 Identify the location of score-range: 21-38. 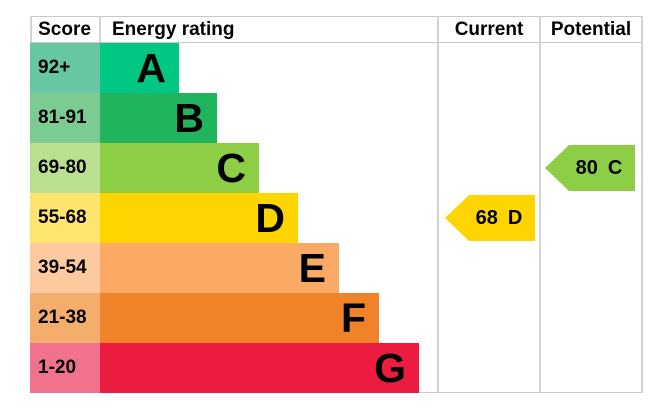
(65, 318).